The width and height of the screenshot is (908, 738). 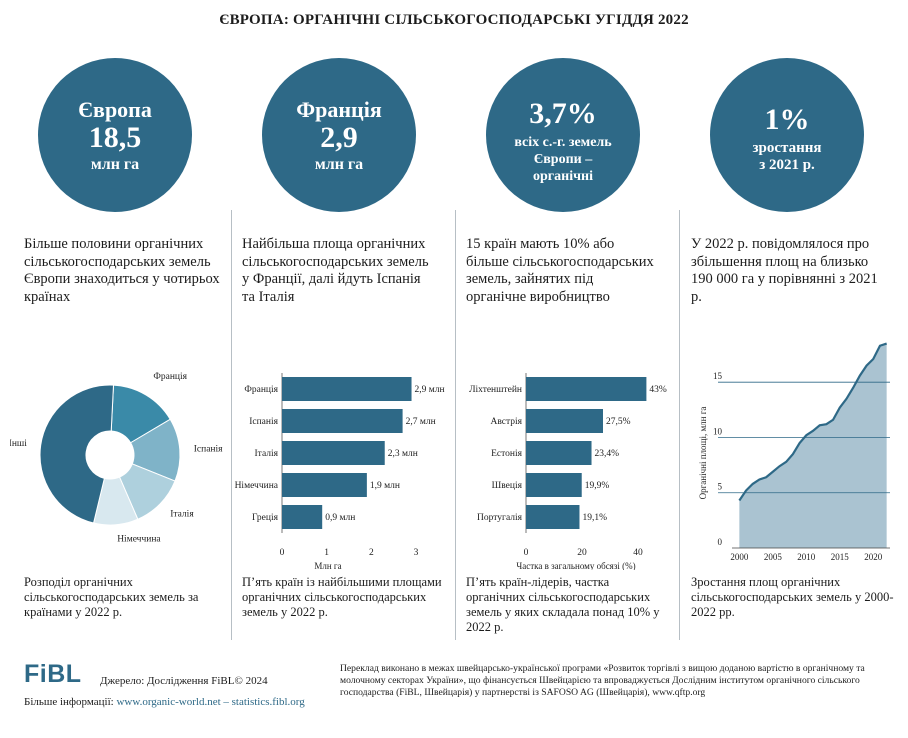 What do you see at coordinates (18, 444) in the screenshot?
I see `pie-label: Інші` at bounding box center [18, 444].